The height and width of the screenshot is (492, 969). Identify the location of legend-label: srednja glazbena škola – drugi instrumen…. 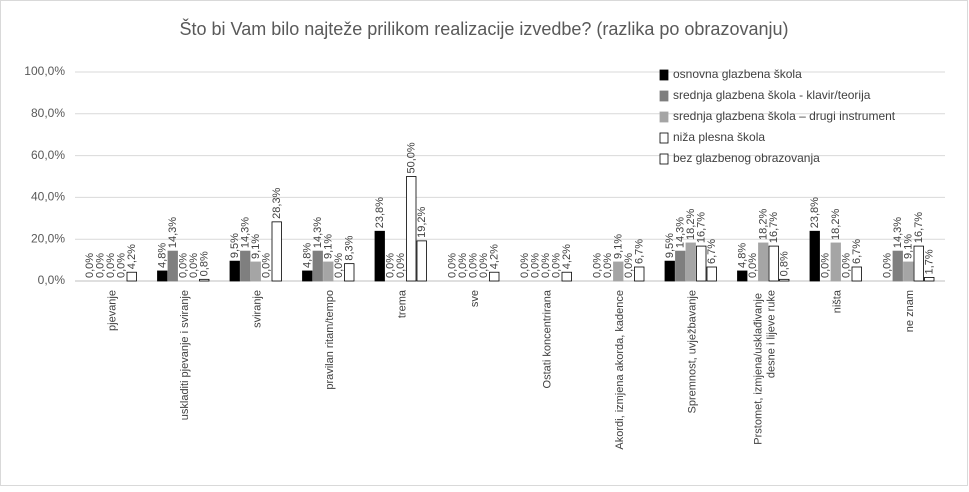
(784, 116).